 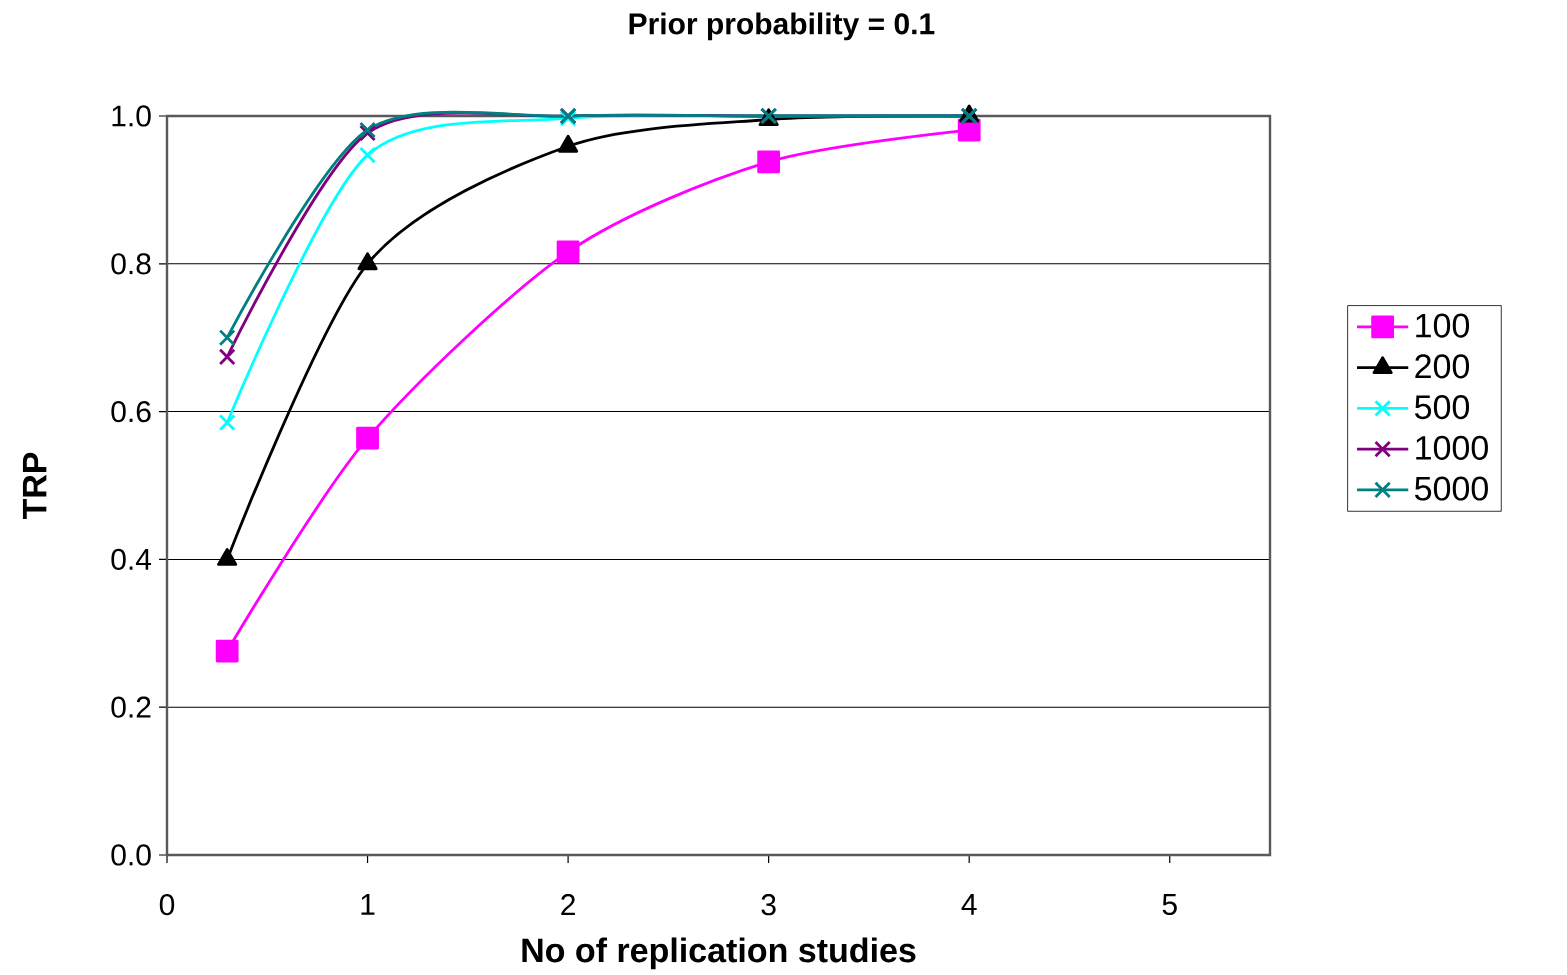 What do you see at coordinates (1443, 325) in the screenshot?
I see `legend-label: 100` at bounding box center [1443, 325].